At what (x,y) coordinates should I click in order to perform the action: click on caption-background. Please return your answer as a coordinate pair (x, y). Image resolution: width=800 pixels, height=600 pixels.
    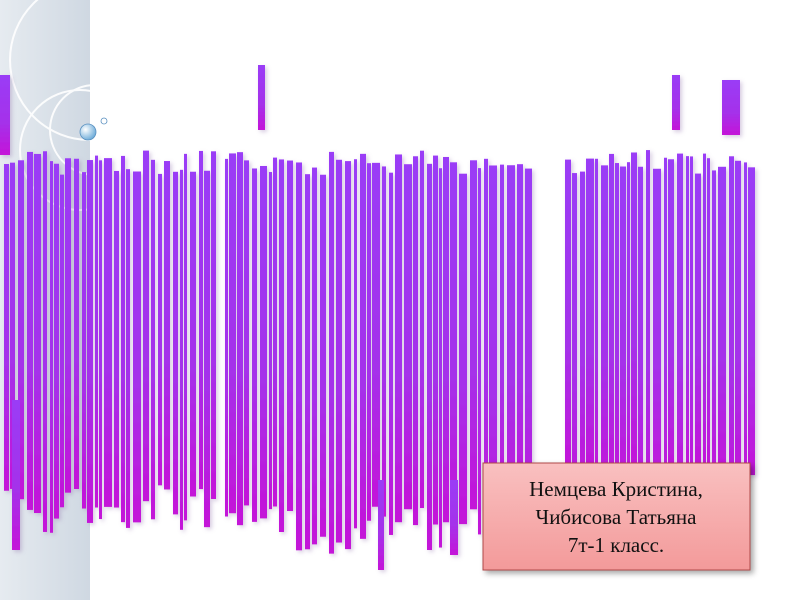
    Looking at the image, I should click on (616, 516).